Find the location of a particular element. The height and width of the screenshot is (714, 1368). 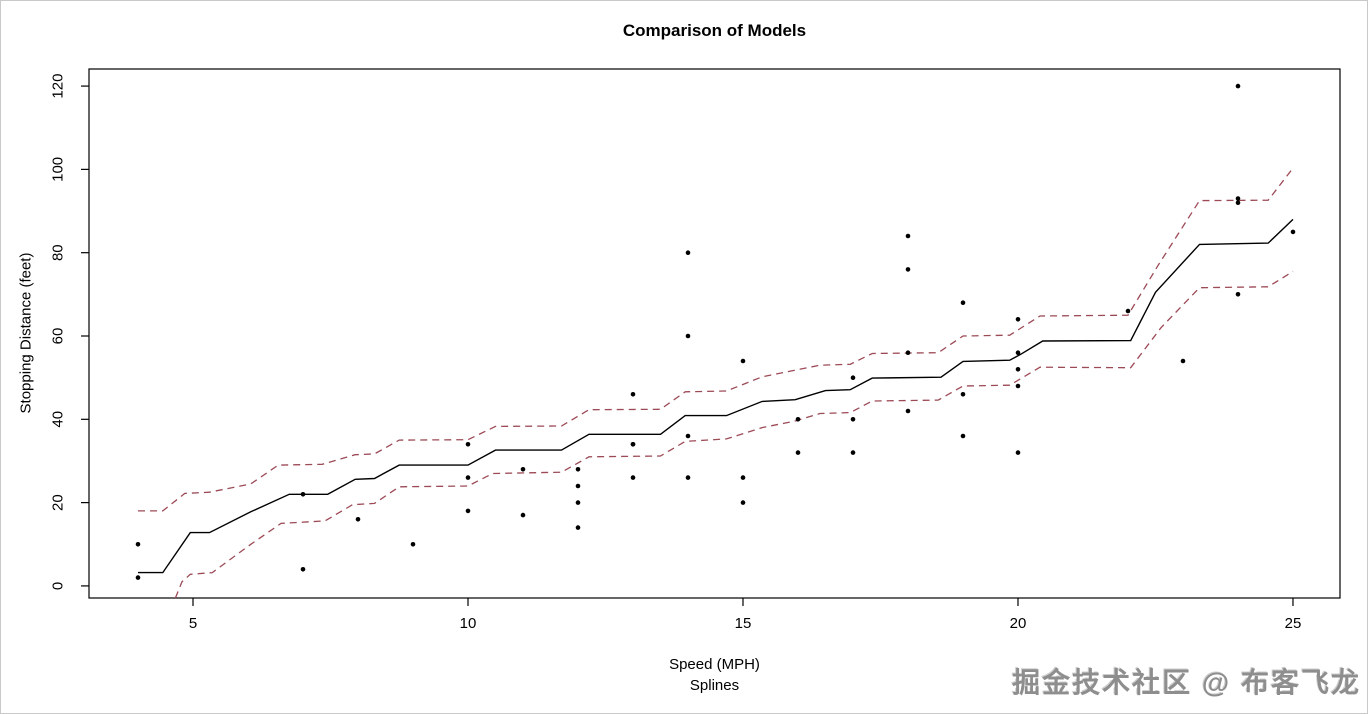

y-tick-label: 40 is located at coordinates (58, 419).